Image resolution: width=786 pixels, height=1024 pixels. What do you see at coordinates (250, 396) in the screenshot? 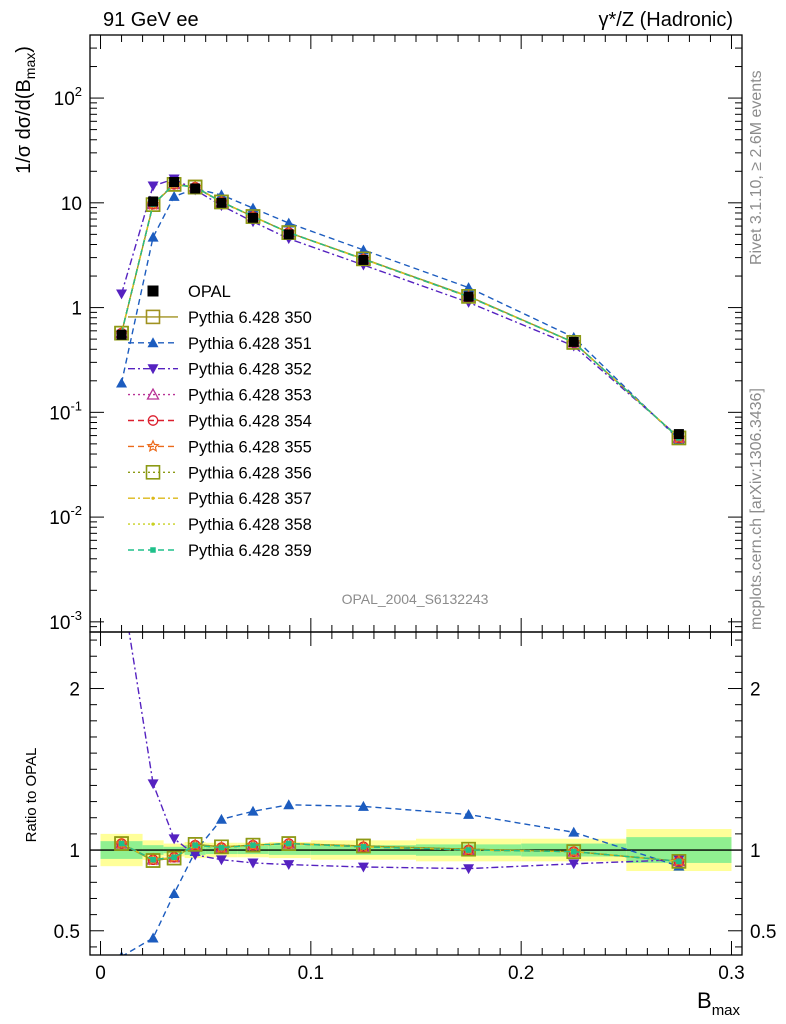
I see `legend-label-353: Pythia 6.428 353` at bounding box center [250, 396].